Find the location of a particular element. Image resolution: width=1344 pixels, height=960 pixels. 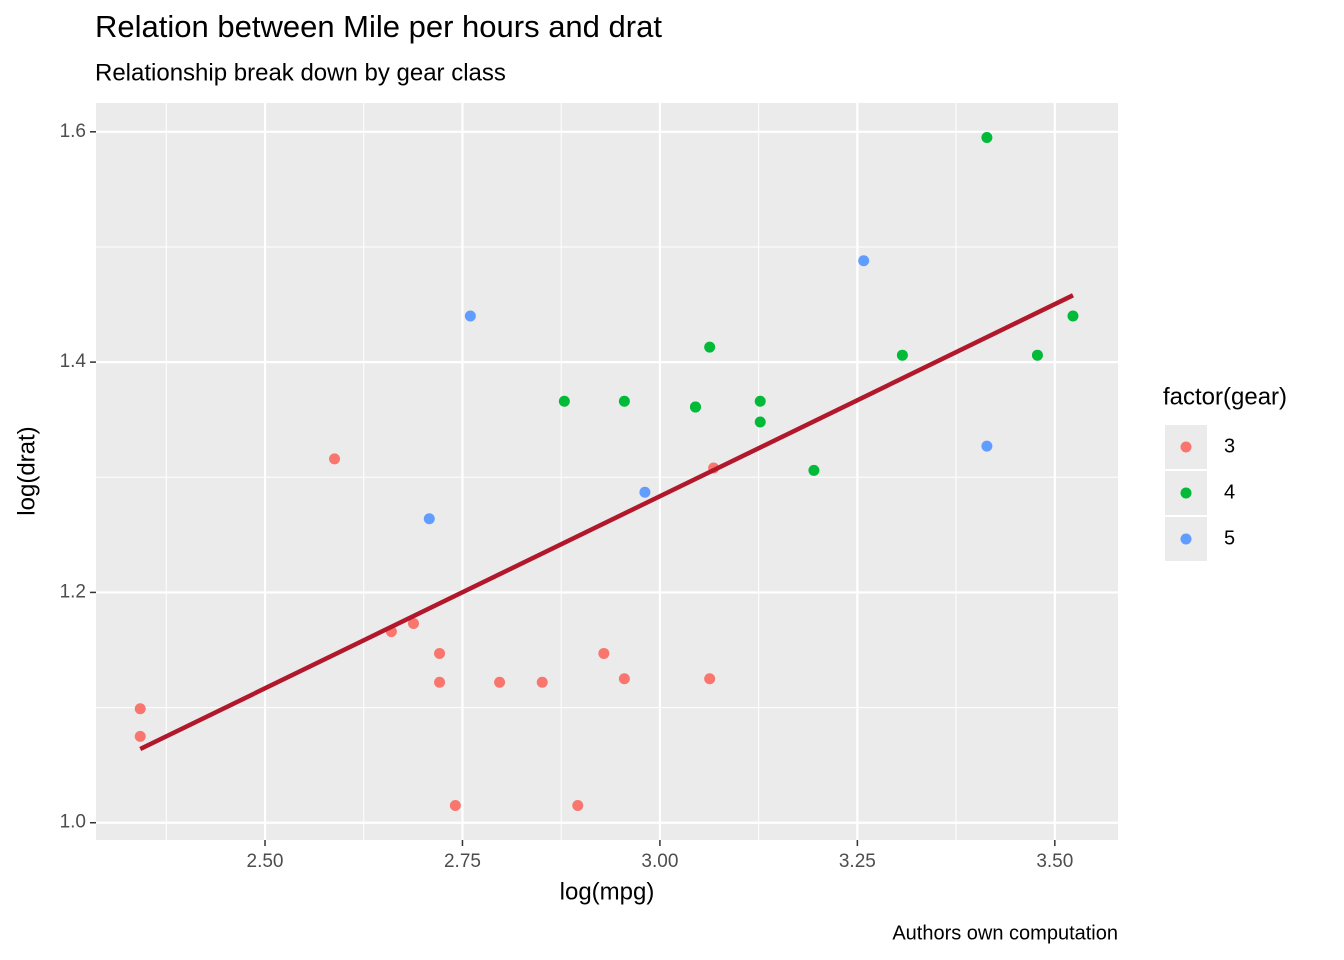

x-tick-label: 2.75 is located at coordinates (462, 861).